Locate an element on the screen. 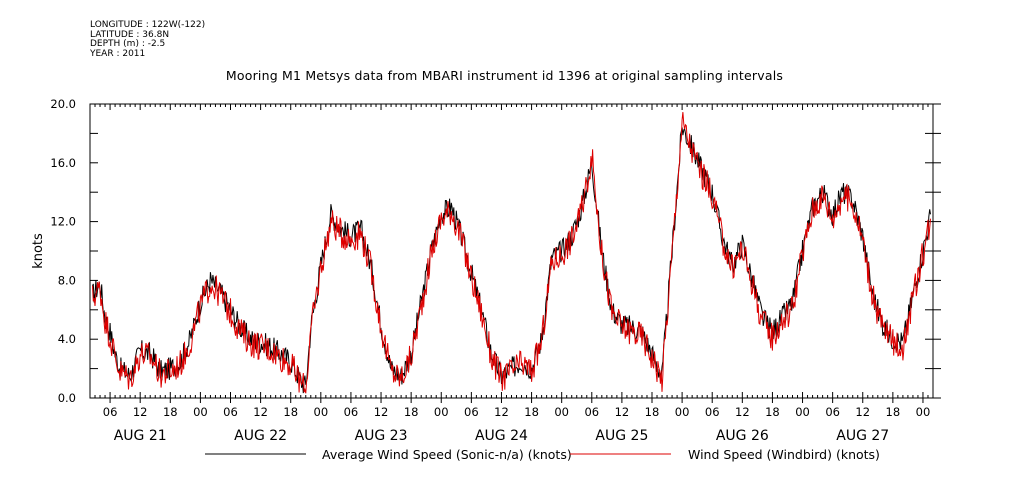 This screenshot has height=504, width=1009. x-day-label: AUG 22 is located at coordinates (260, 436).